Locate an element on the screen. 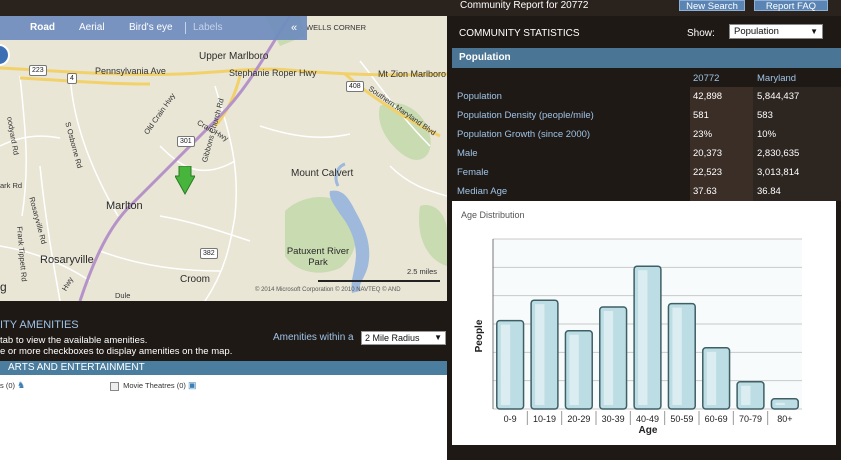 This screenshot has width=841, height=460. show-value: Population is located at coordinates (756, 31).